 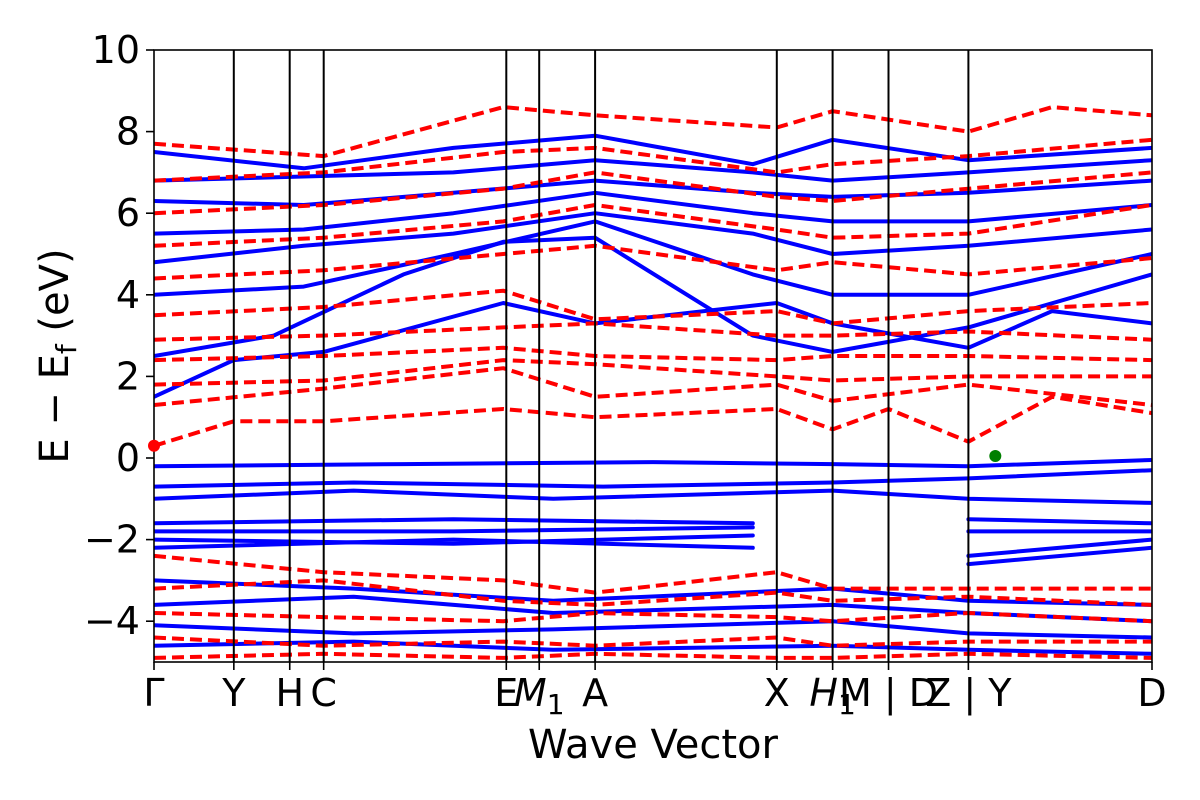 I want to click on x-tick-label: H1, so click(x=832, y=696).